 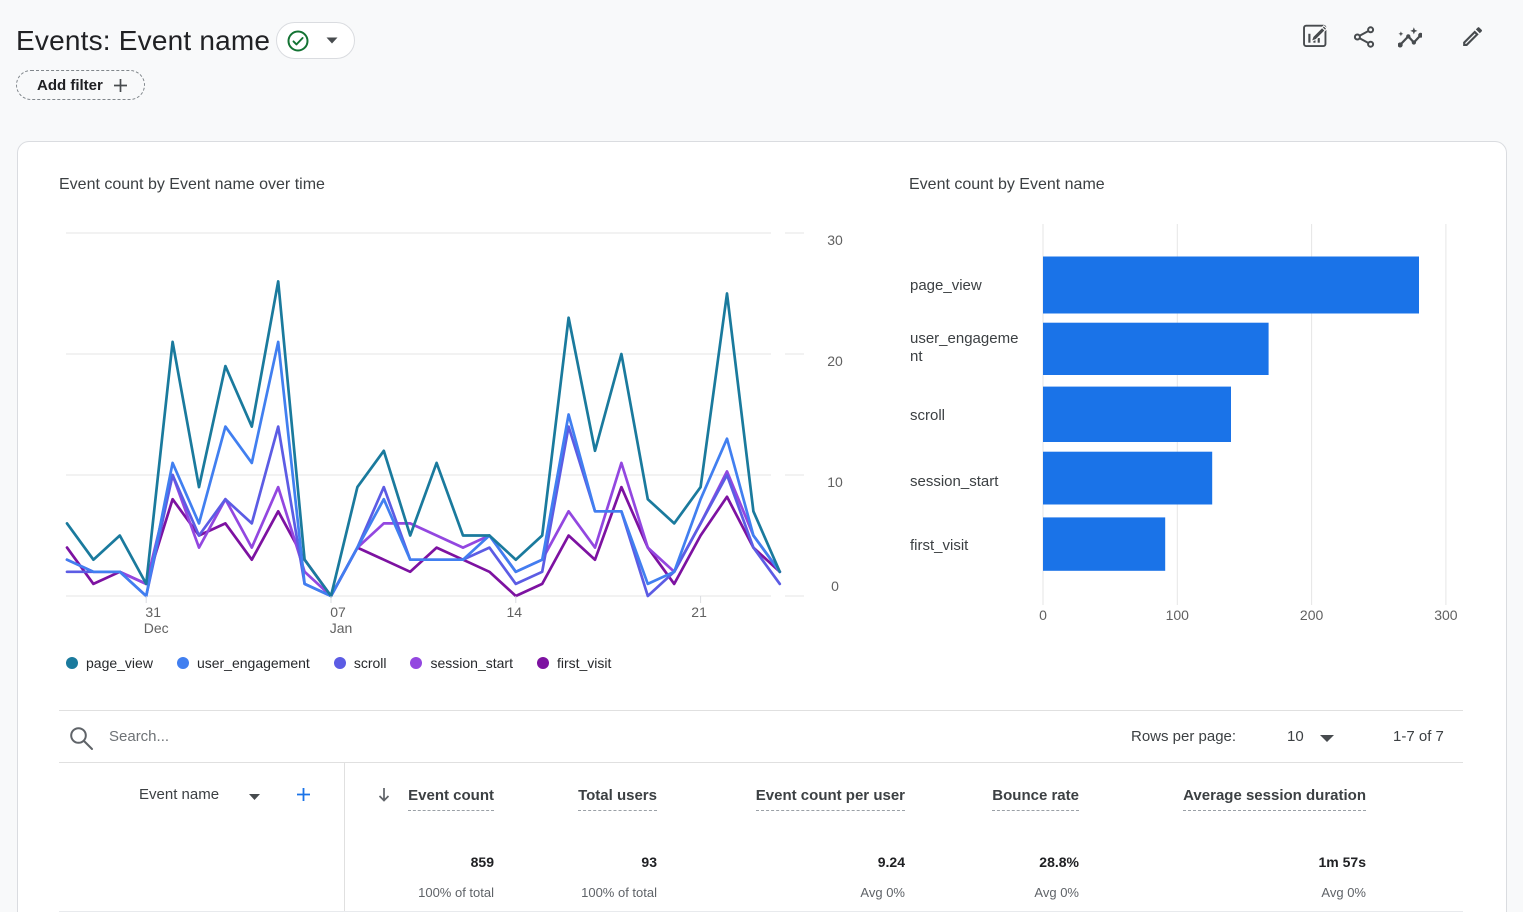 What do you see at coordinates (835, 482) in the screenshot?
I see `svg-text: 10` at bounding box center [835, 482].